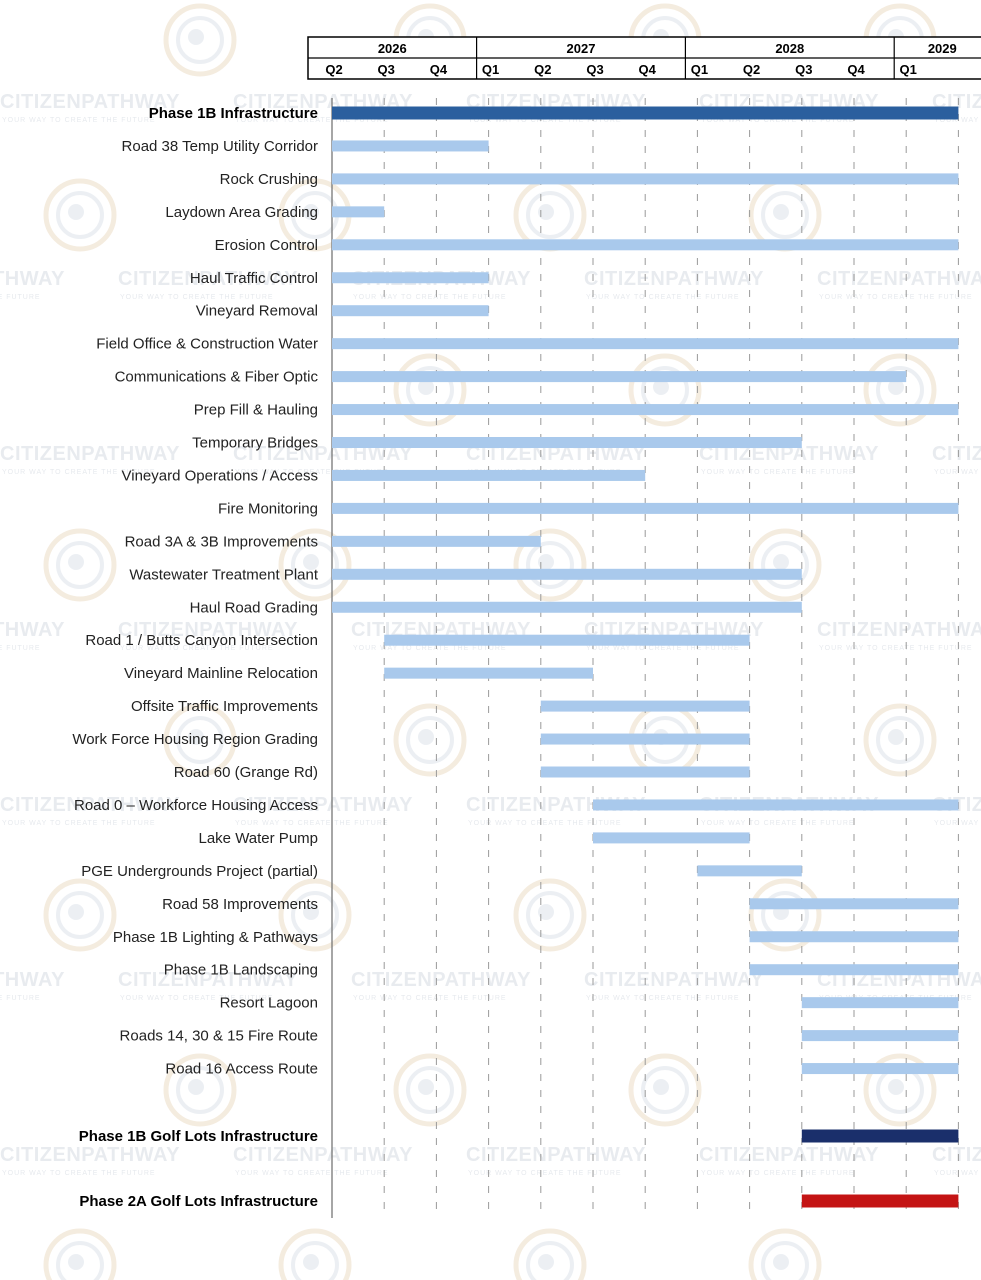  Describe the element at coordinates (221, 541) in the screenshot. I see `task-label: Road 3A & 3B Improvements` at that location.